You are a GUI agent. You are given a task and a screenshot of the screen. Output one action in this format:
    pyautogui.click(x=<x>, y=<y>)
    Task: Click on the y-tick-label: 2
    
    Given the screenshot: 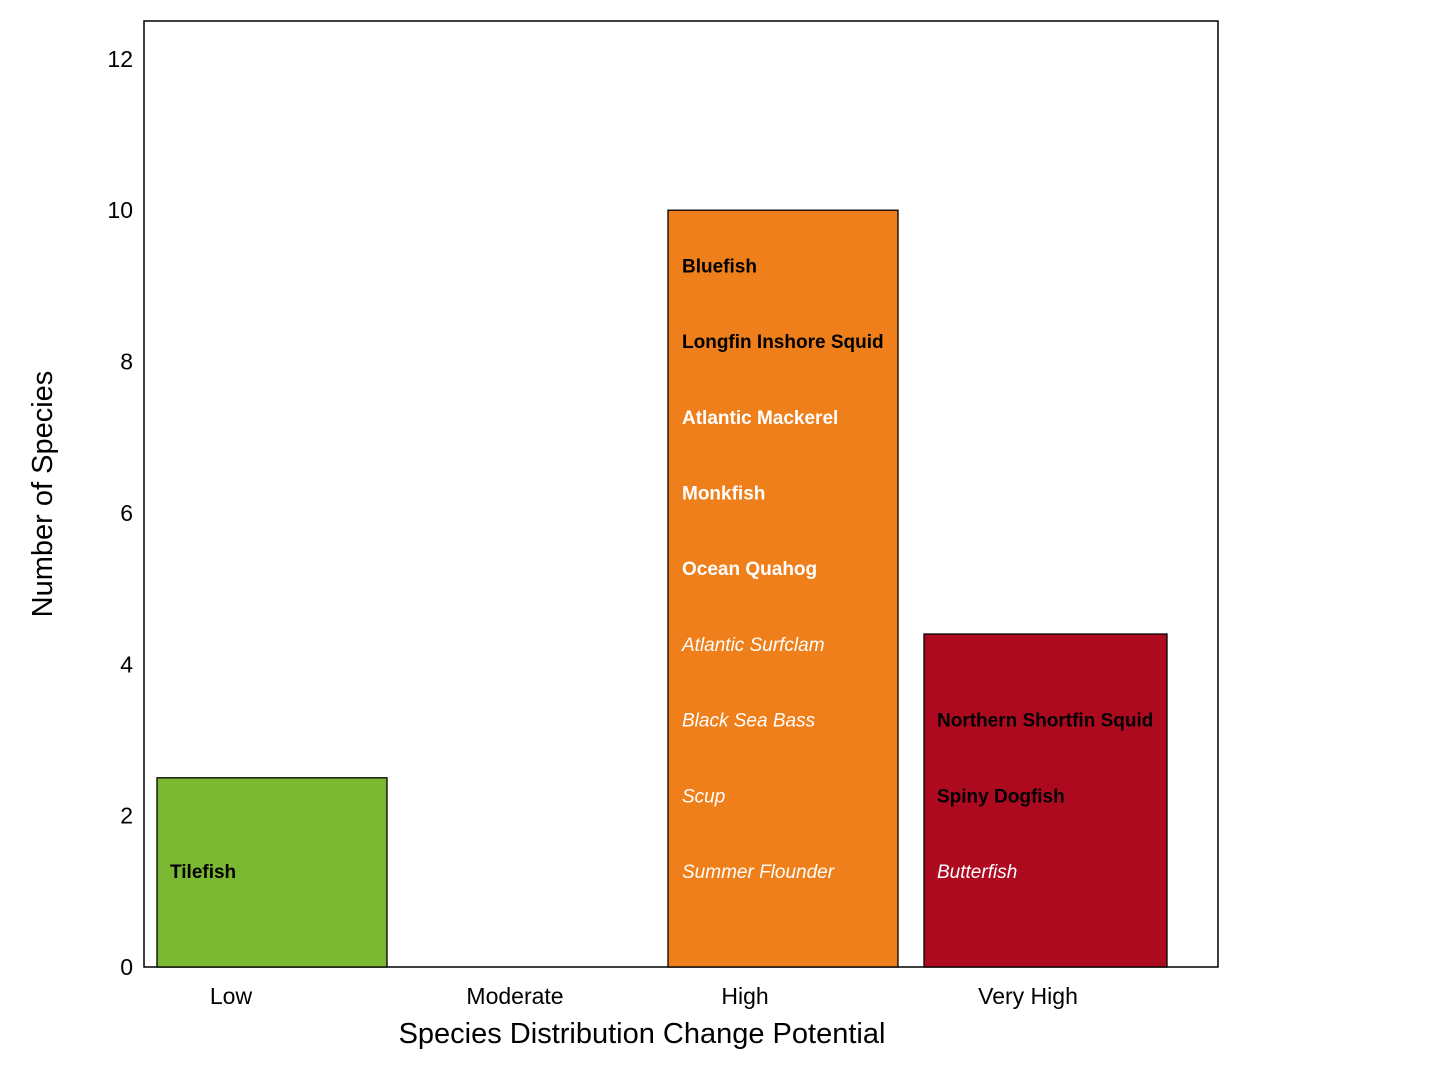 What is the action you would take?
    pyautogui.click(x=126, y=816)
    